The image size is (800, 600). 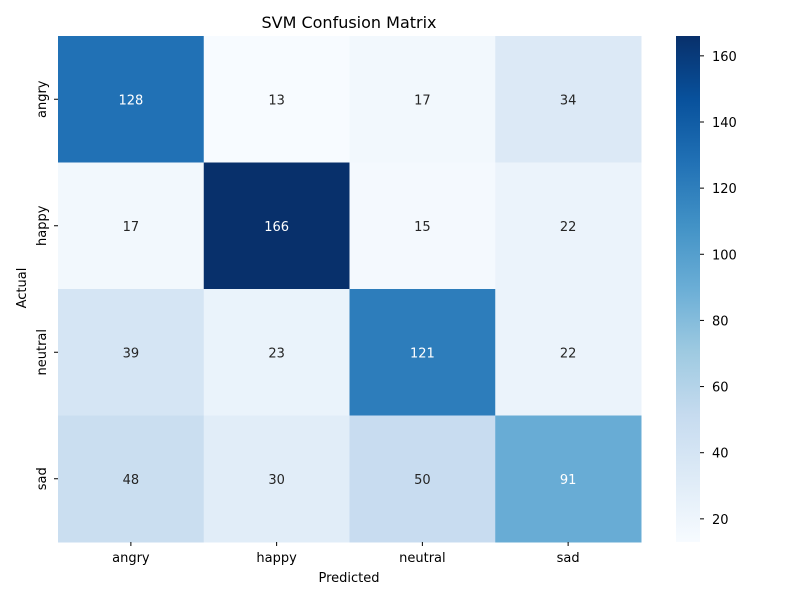 What do you see at coordinates (724, 189) in the screenshot?
I see `colorbar-tick-label: 120` at bounding box center [724, 189].